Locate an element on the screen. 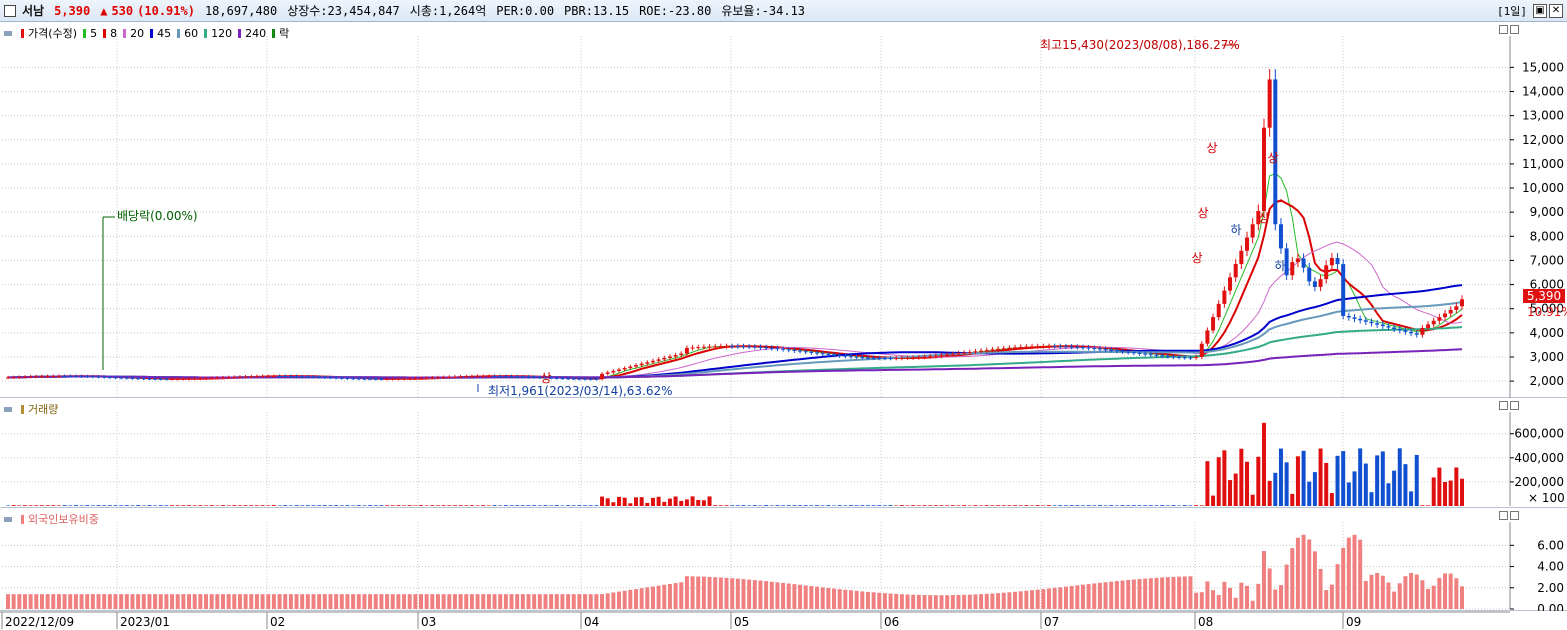 The width and height of the screenshot is (1567, 630). legend-ma-240: 240 is located at coordinates (256, 33).